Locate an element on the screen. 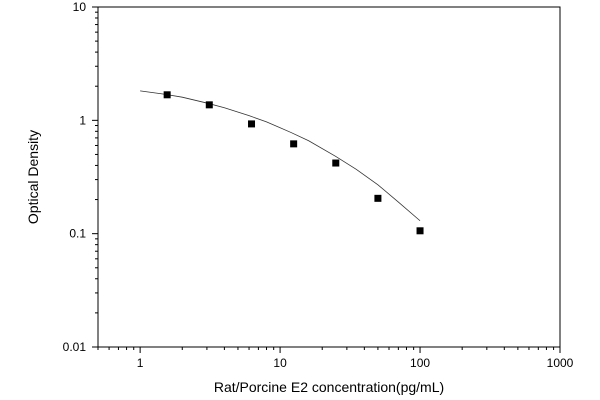 The width and height of the screenshot is (600, 400). x-tick-label: 10 is located at coordinates (280, 363).